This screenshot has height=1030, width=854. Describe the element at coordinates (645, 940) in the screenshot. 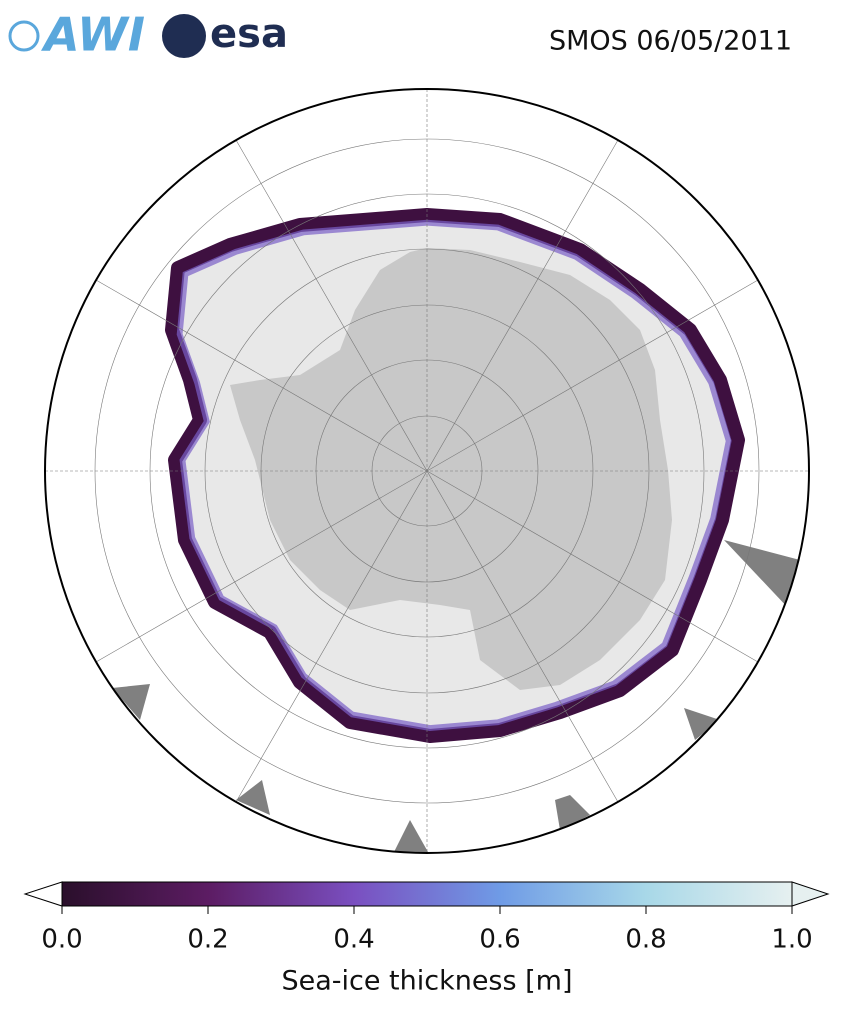

I see `colorbar-tick-label: 0.8` at that location.